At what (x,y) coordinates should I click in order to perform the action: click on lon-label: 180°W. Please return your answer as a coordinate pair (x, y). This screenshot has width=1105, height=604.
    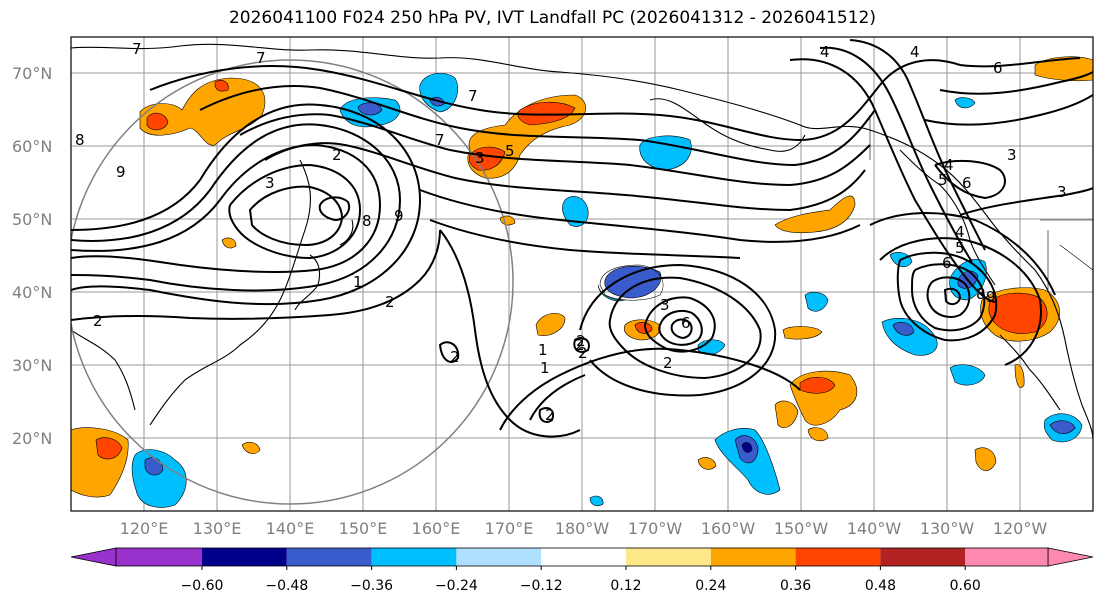
    Looking at the image, I should click on (582, 528).